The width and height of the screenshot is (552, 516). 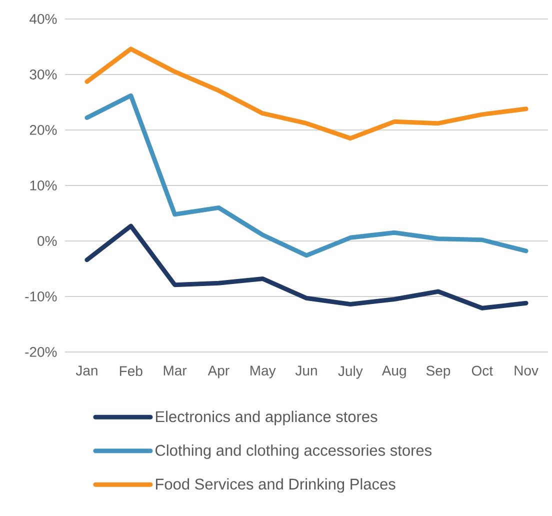 What do you see at coordinates (175, 371) in the screenshot?
I see `x-tick-label: Mar` at bounding box center [175, 371].